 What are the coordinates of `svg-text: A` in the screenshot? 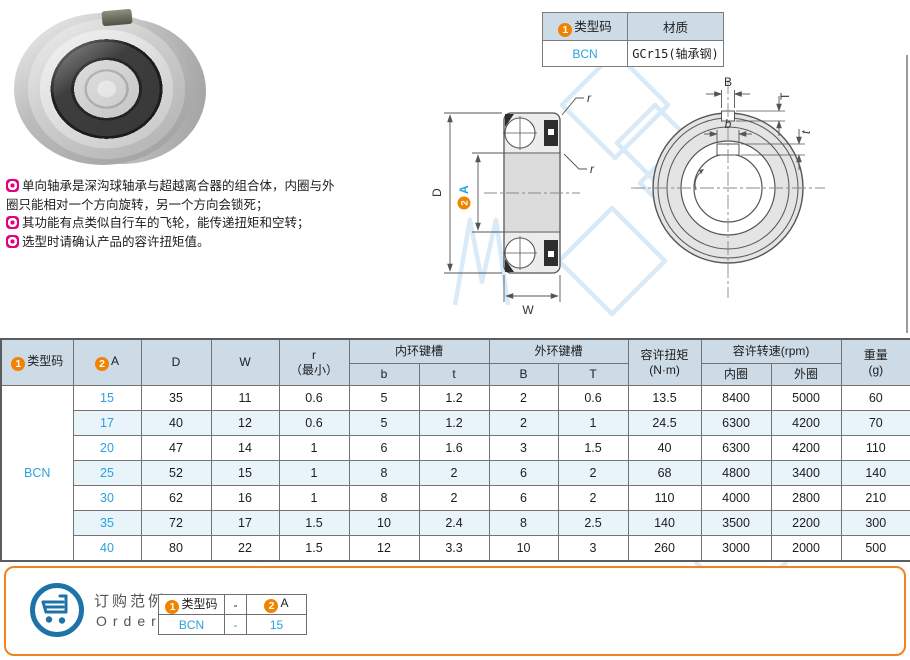 It's located at (464, 189).